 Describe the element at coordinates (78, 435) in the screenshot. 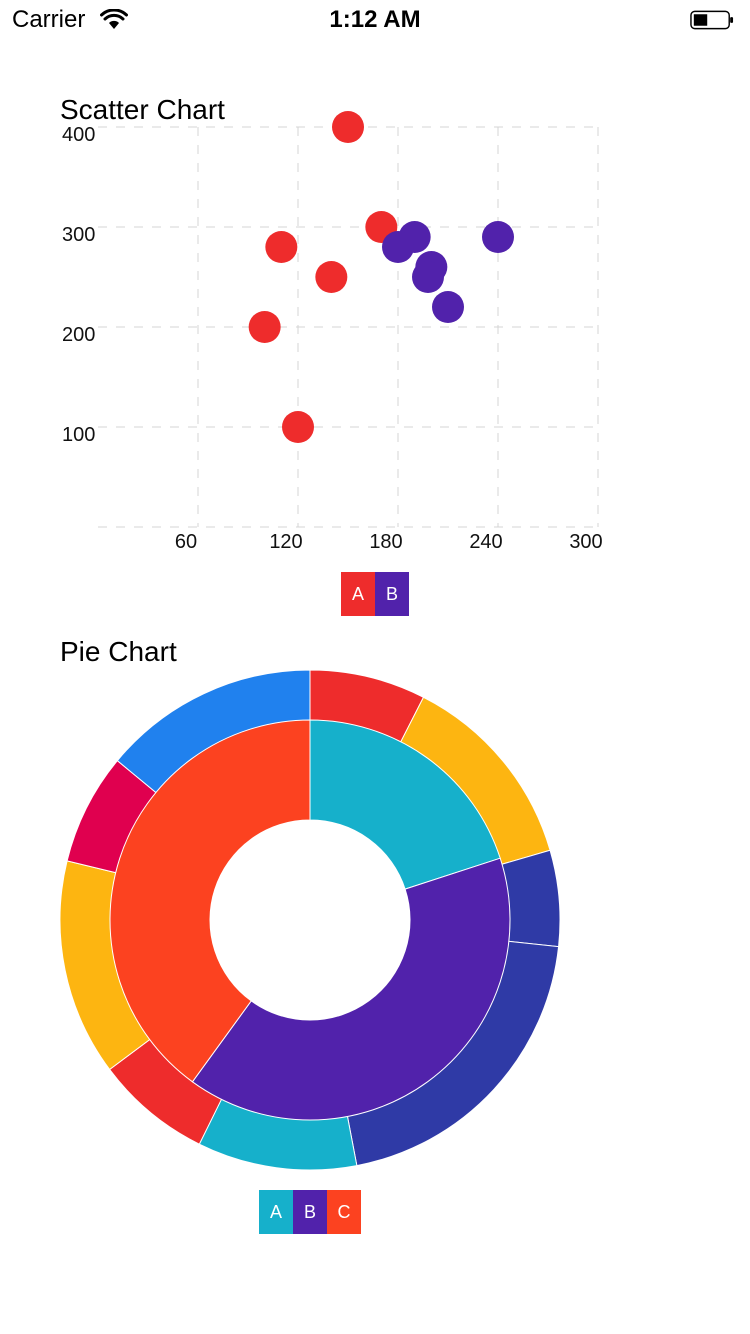

I see `scatter-y-tick-label: 100` at that location.